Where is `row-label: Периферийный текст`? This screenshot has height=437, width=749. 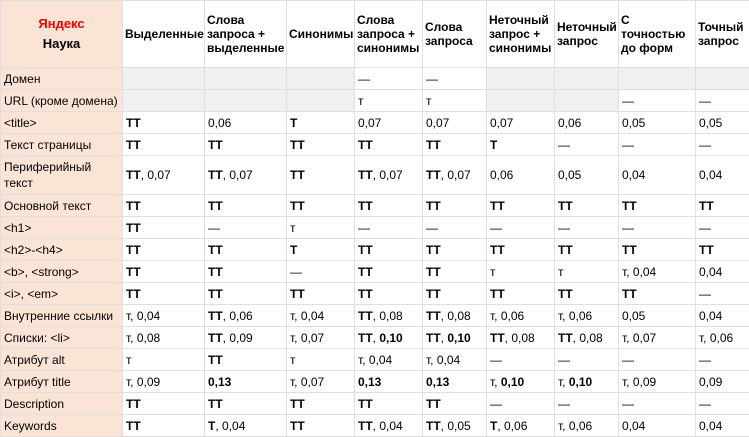
row-label: Периферийный текст is located at coordinates (62, 175).